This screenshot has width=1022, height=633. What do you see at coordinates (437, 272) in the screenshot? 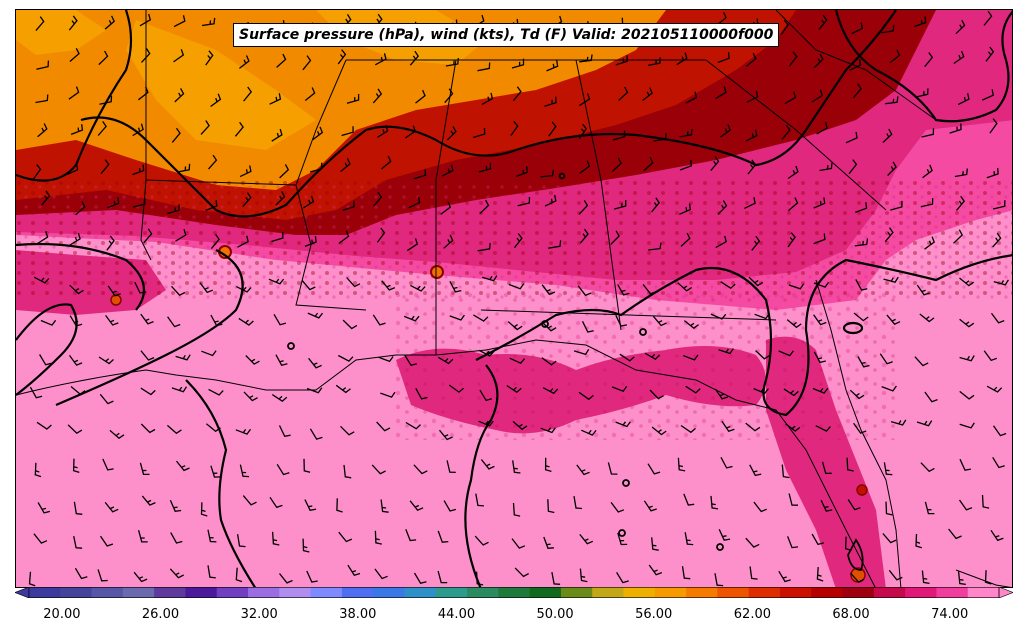
I see `storm-cell` at bounding box center [437, 272].